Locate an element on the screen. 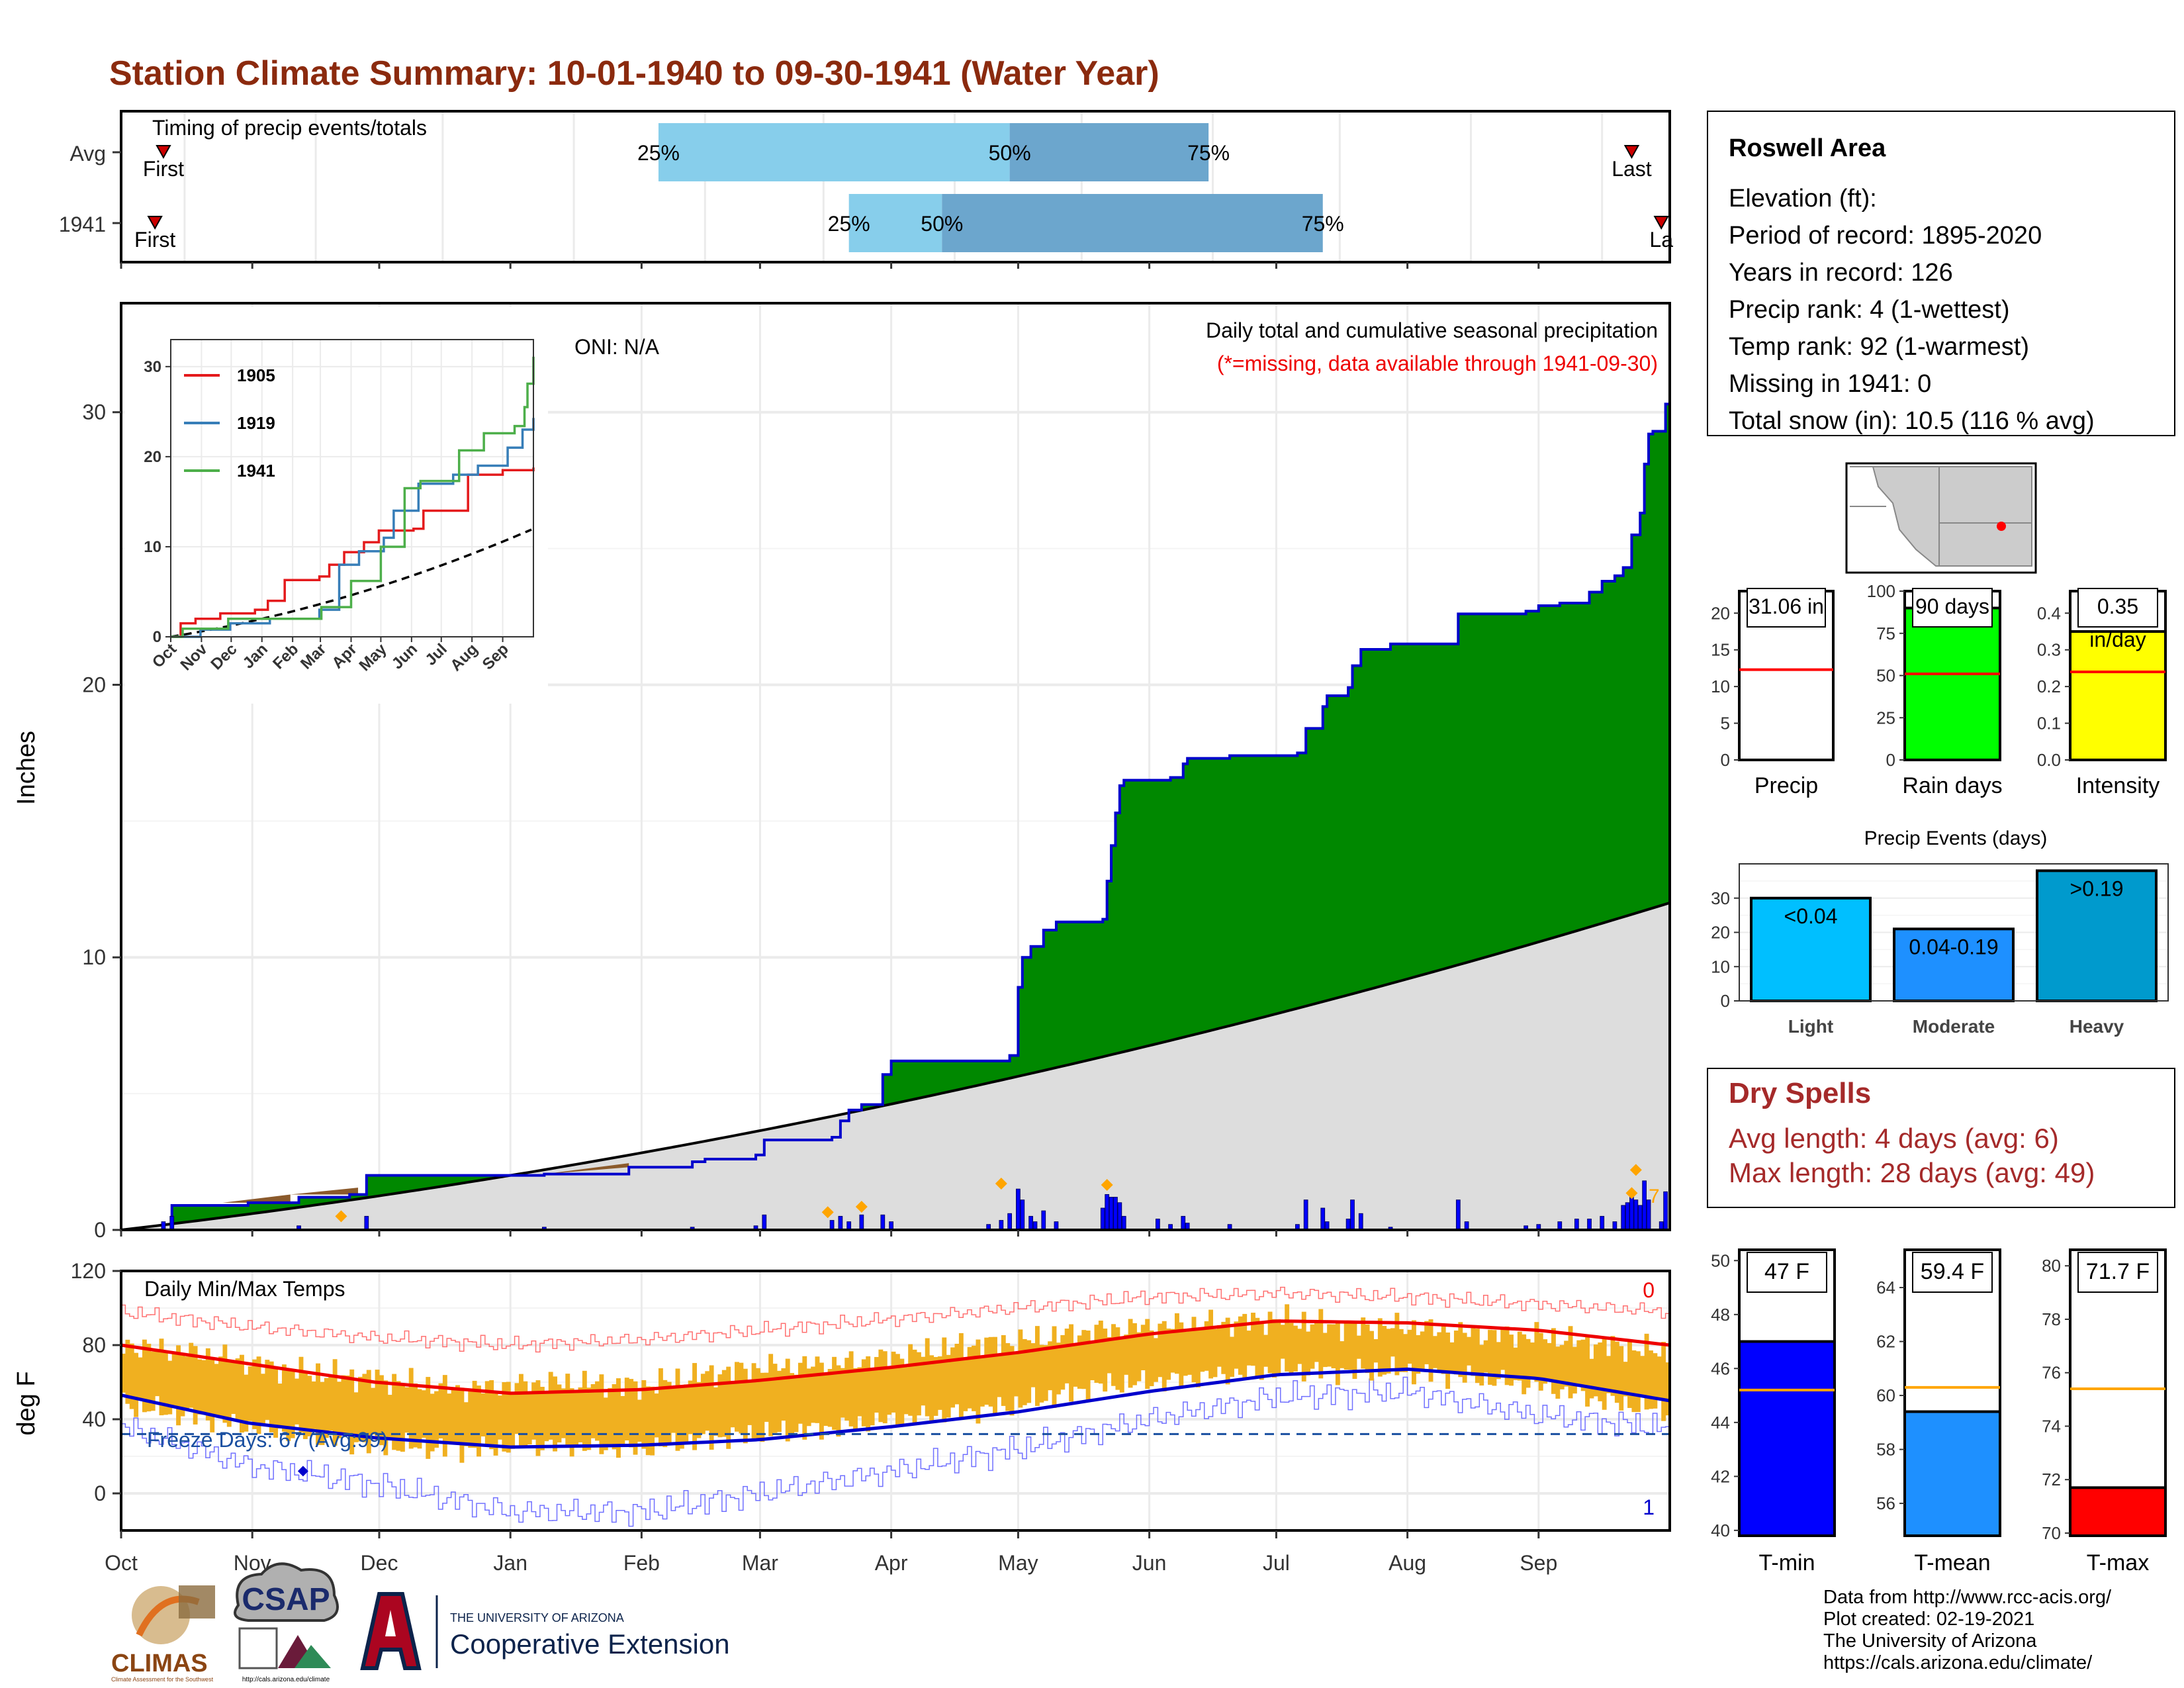  temp-bar-value-label: 47 F is located at coordinates (1786, 1271).